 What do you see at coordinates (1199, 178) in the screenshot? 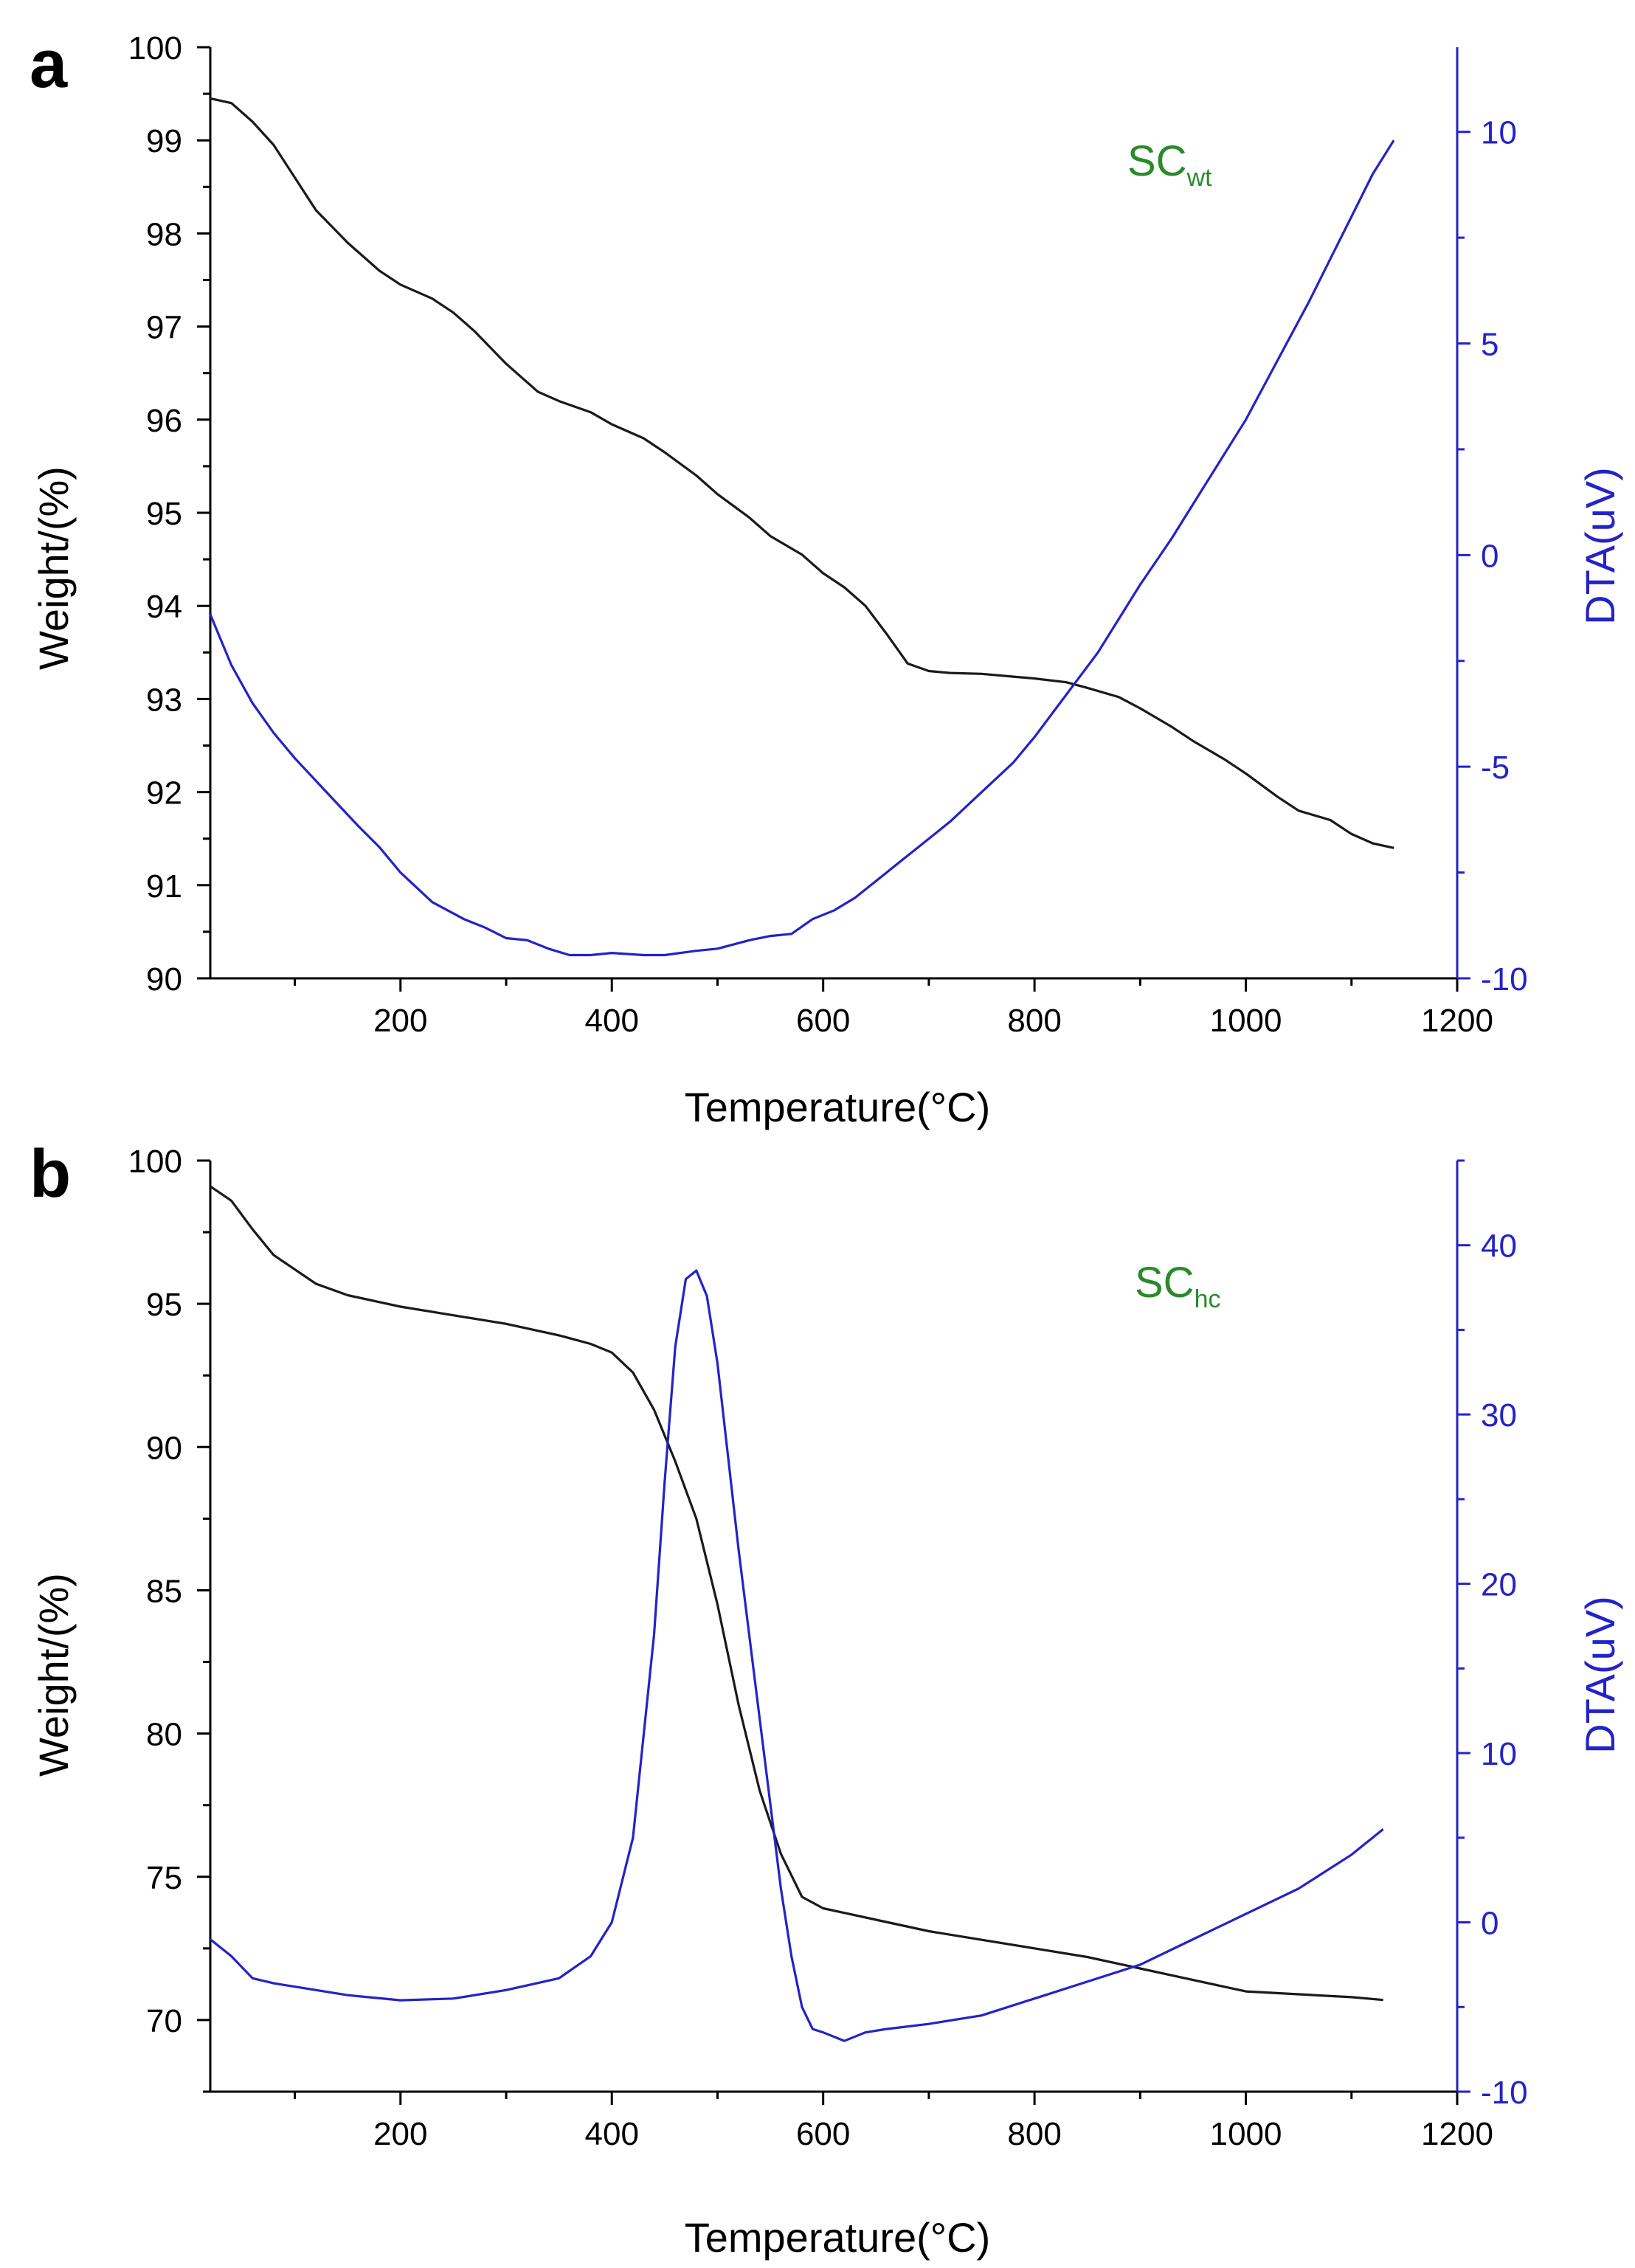
I see `panel-a-annotation-sub: wt` at bounding box center [1199, 178].